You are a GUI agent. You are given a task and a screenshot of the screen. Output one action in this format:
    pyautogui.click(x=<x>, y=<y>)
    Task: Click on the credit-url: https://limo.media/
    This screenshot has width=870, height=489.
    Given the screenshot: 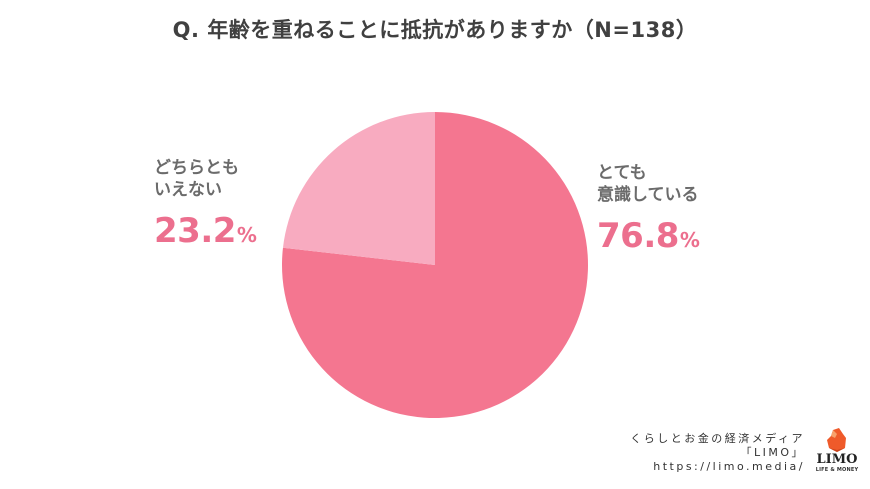 What is the action you would take?
    pyautogui.click(x=729, y=466)
    